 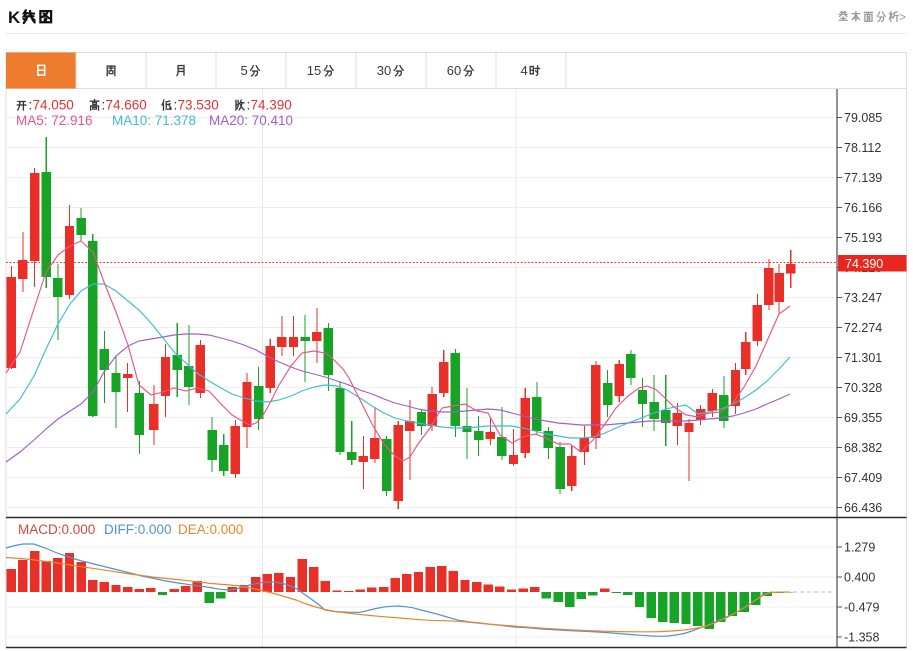 I want to click on svg-text: 77.139, so click(x=863, y=178).